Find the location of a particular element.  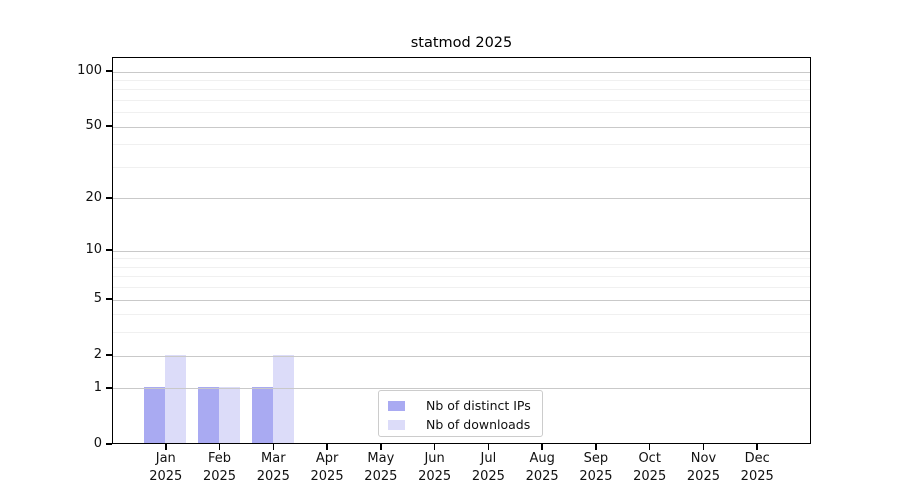

y-tick-label: 2 is located at coordinates (97, 355).